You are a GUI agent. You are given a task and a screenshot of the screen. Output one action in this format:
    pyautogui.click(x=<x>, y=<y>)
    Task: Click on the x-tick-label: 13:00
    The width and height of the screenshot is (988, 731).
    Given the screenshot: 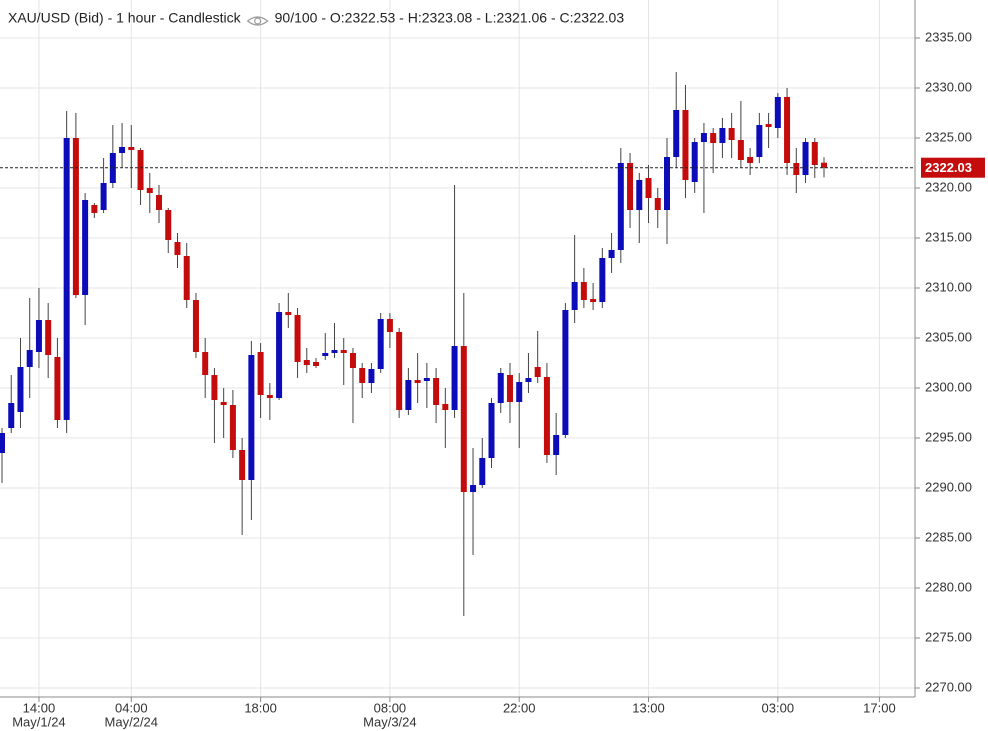 What is the action you would take?
    pyautogui.click(x=648, y=707)
    